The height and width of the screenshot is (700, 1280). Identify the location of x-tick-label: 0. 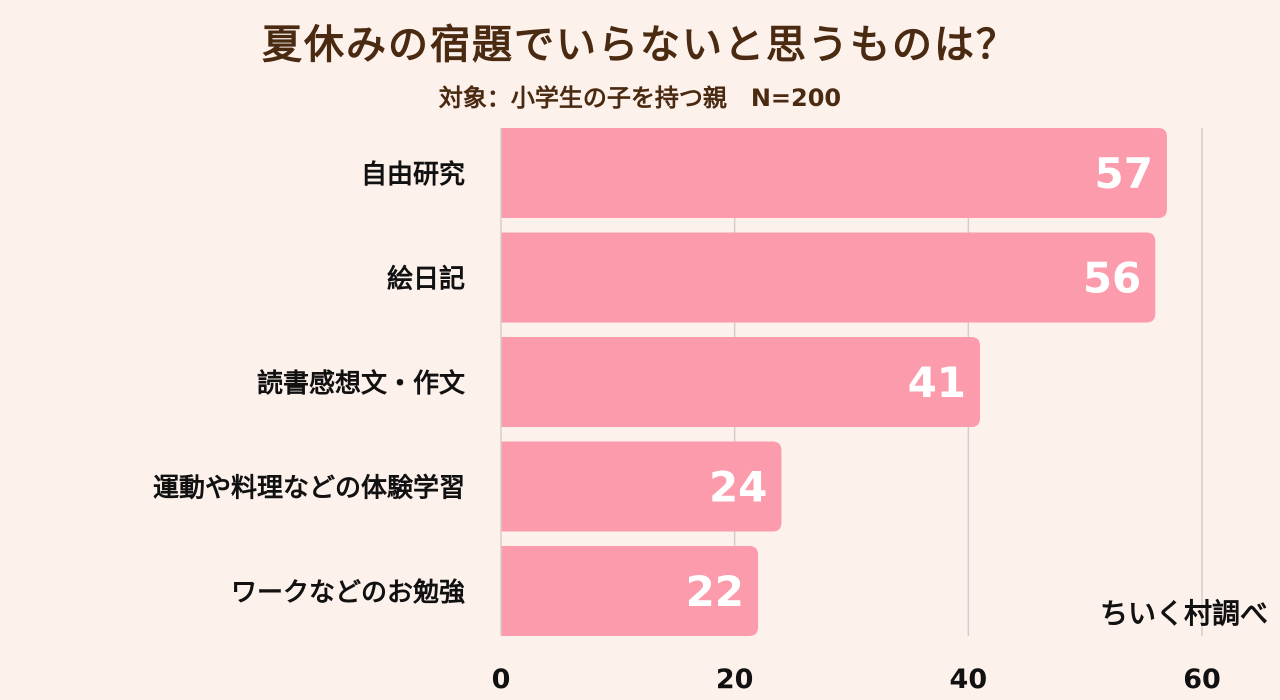
(501, 679).